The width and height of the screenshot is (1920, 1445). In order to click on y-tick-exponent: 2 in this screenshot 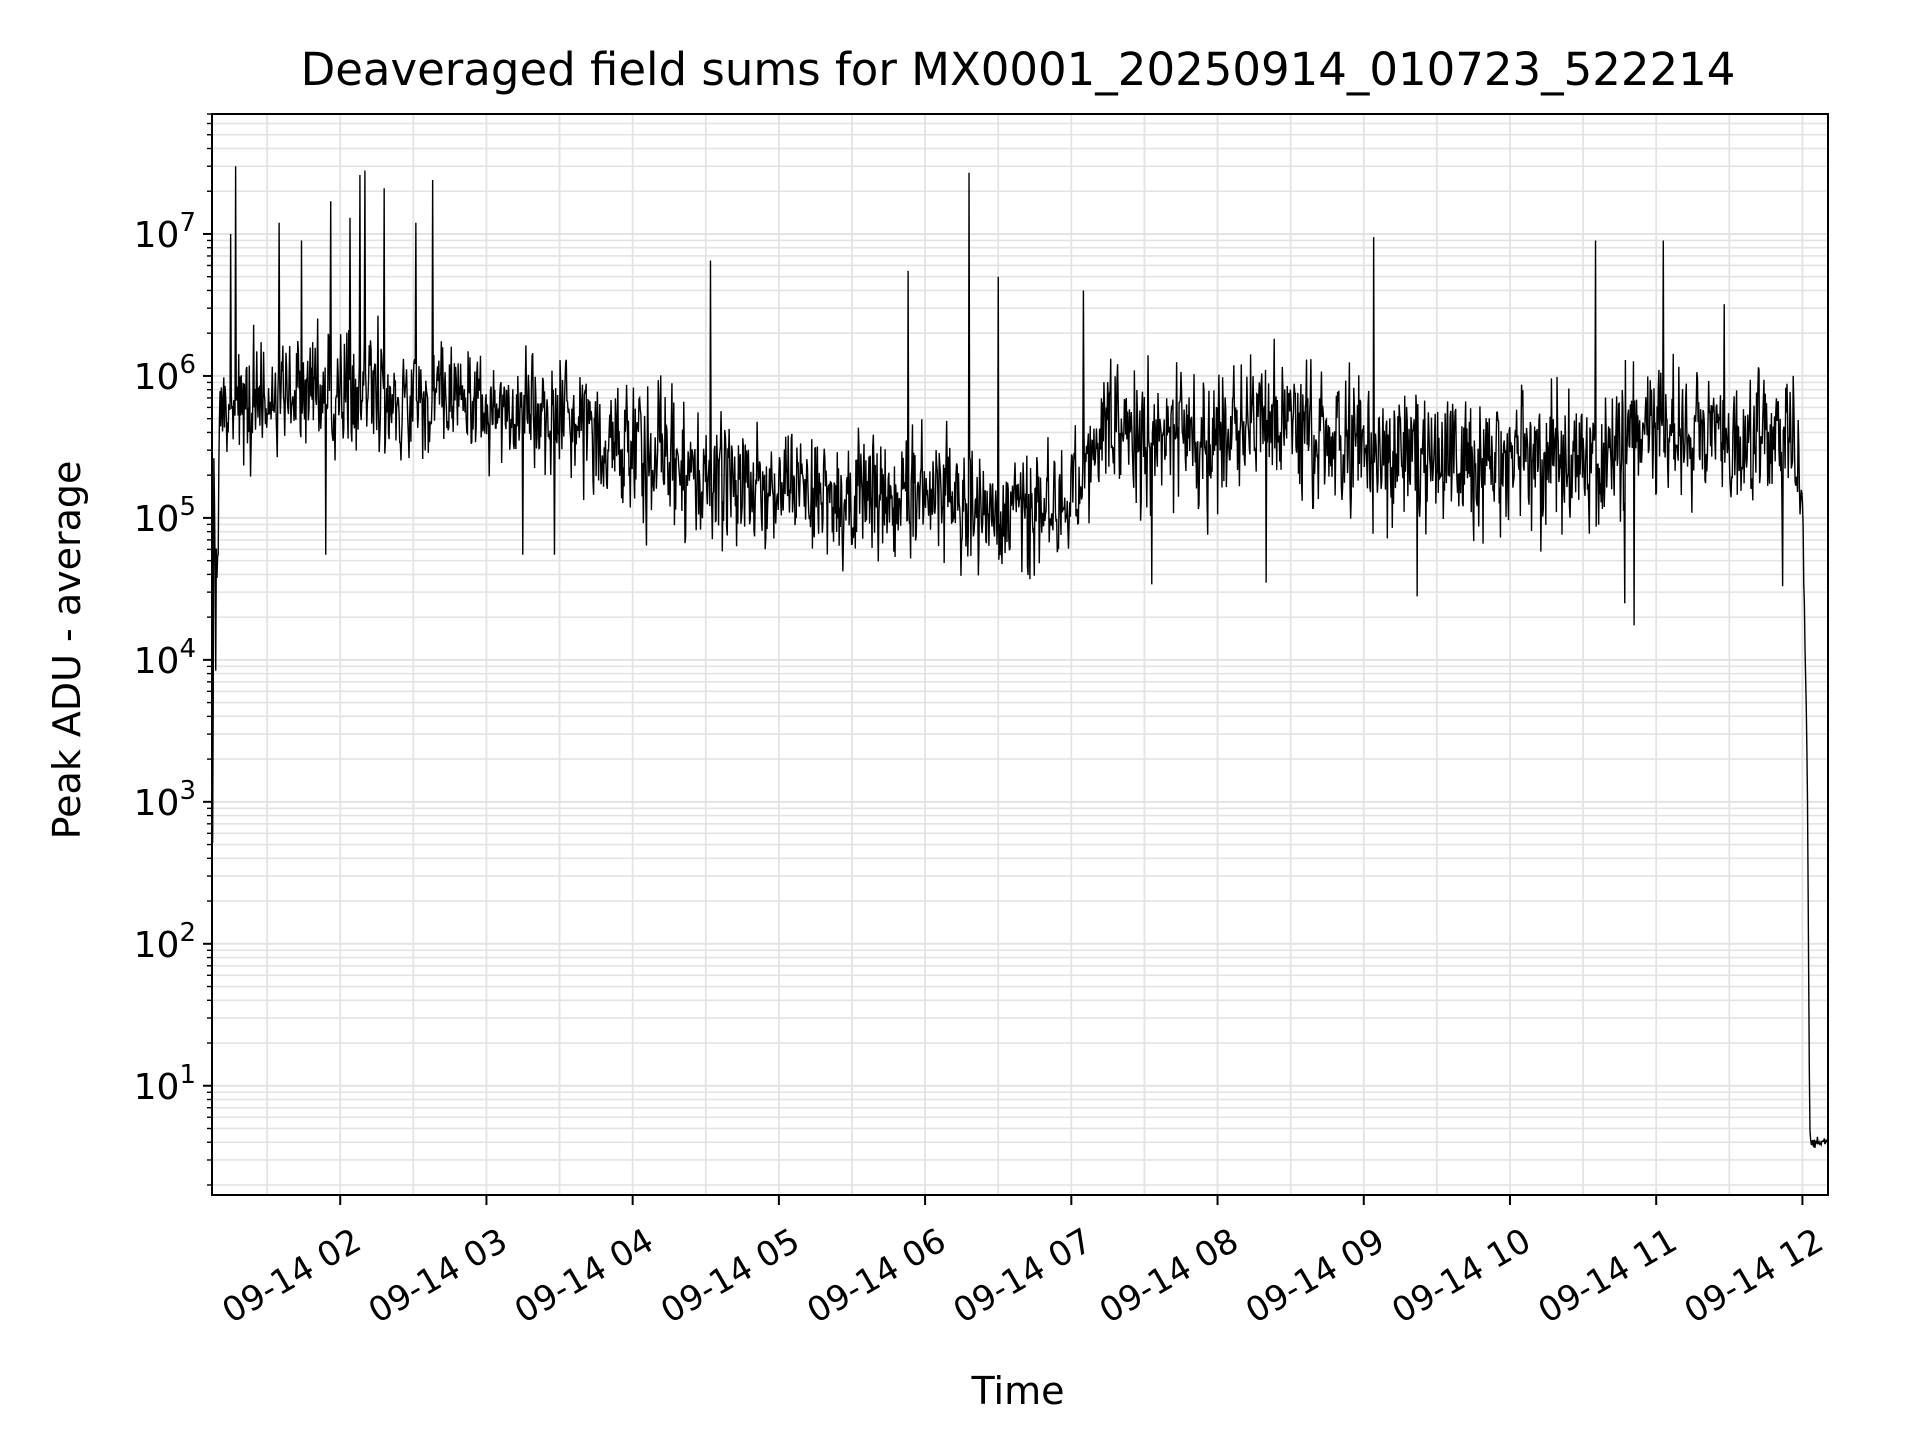, I will do `click(187, 933)`.